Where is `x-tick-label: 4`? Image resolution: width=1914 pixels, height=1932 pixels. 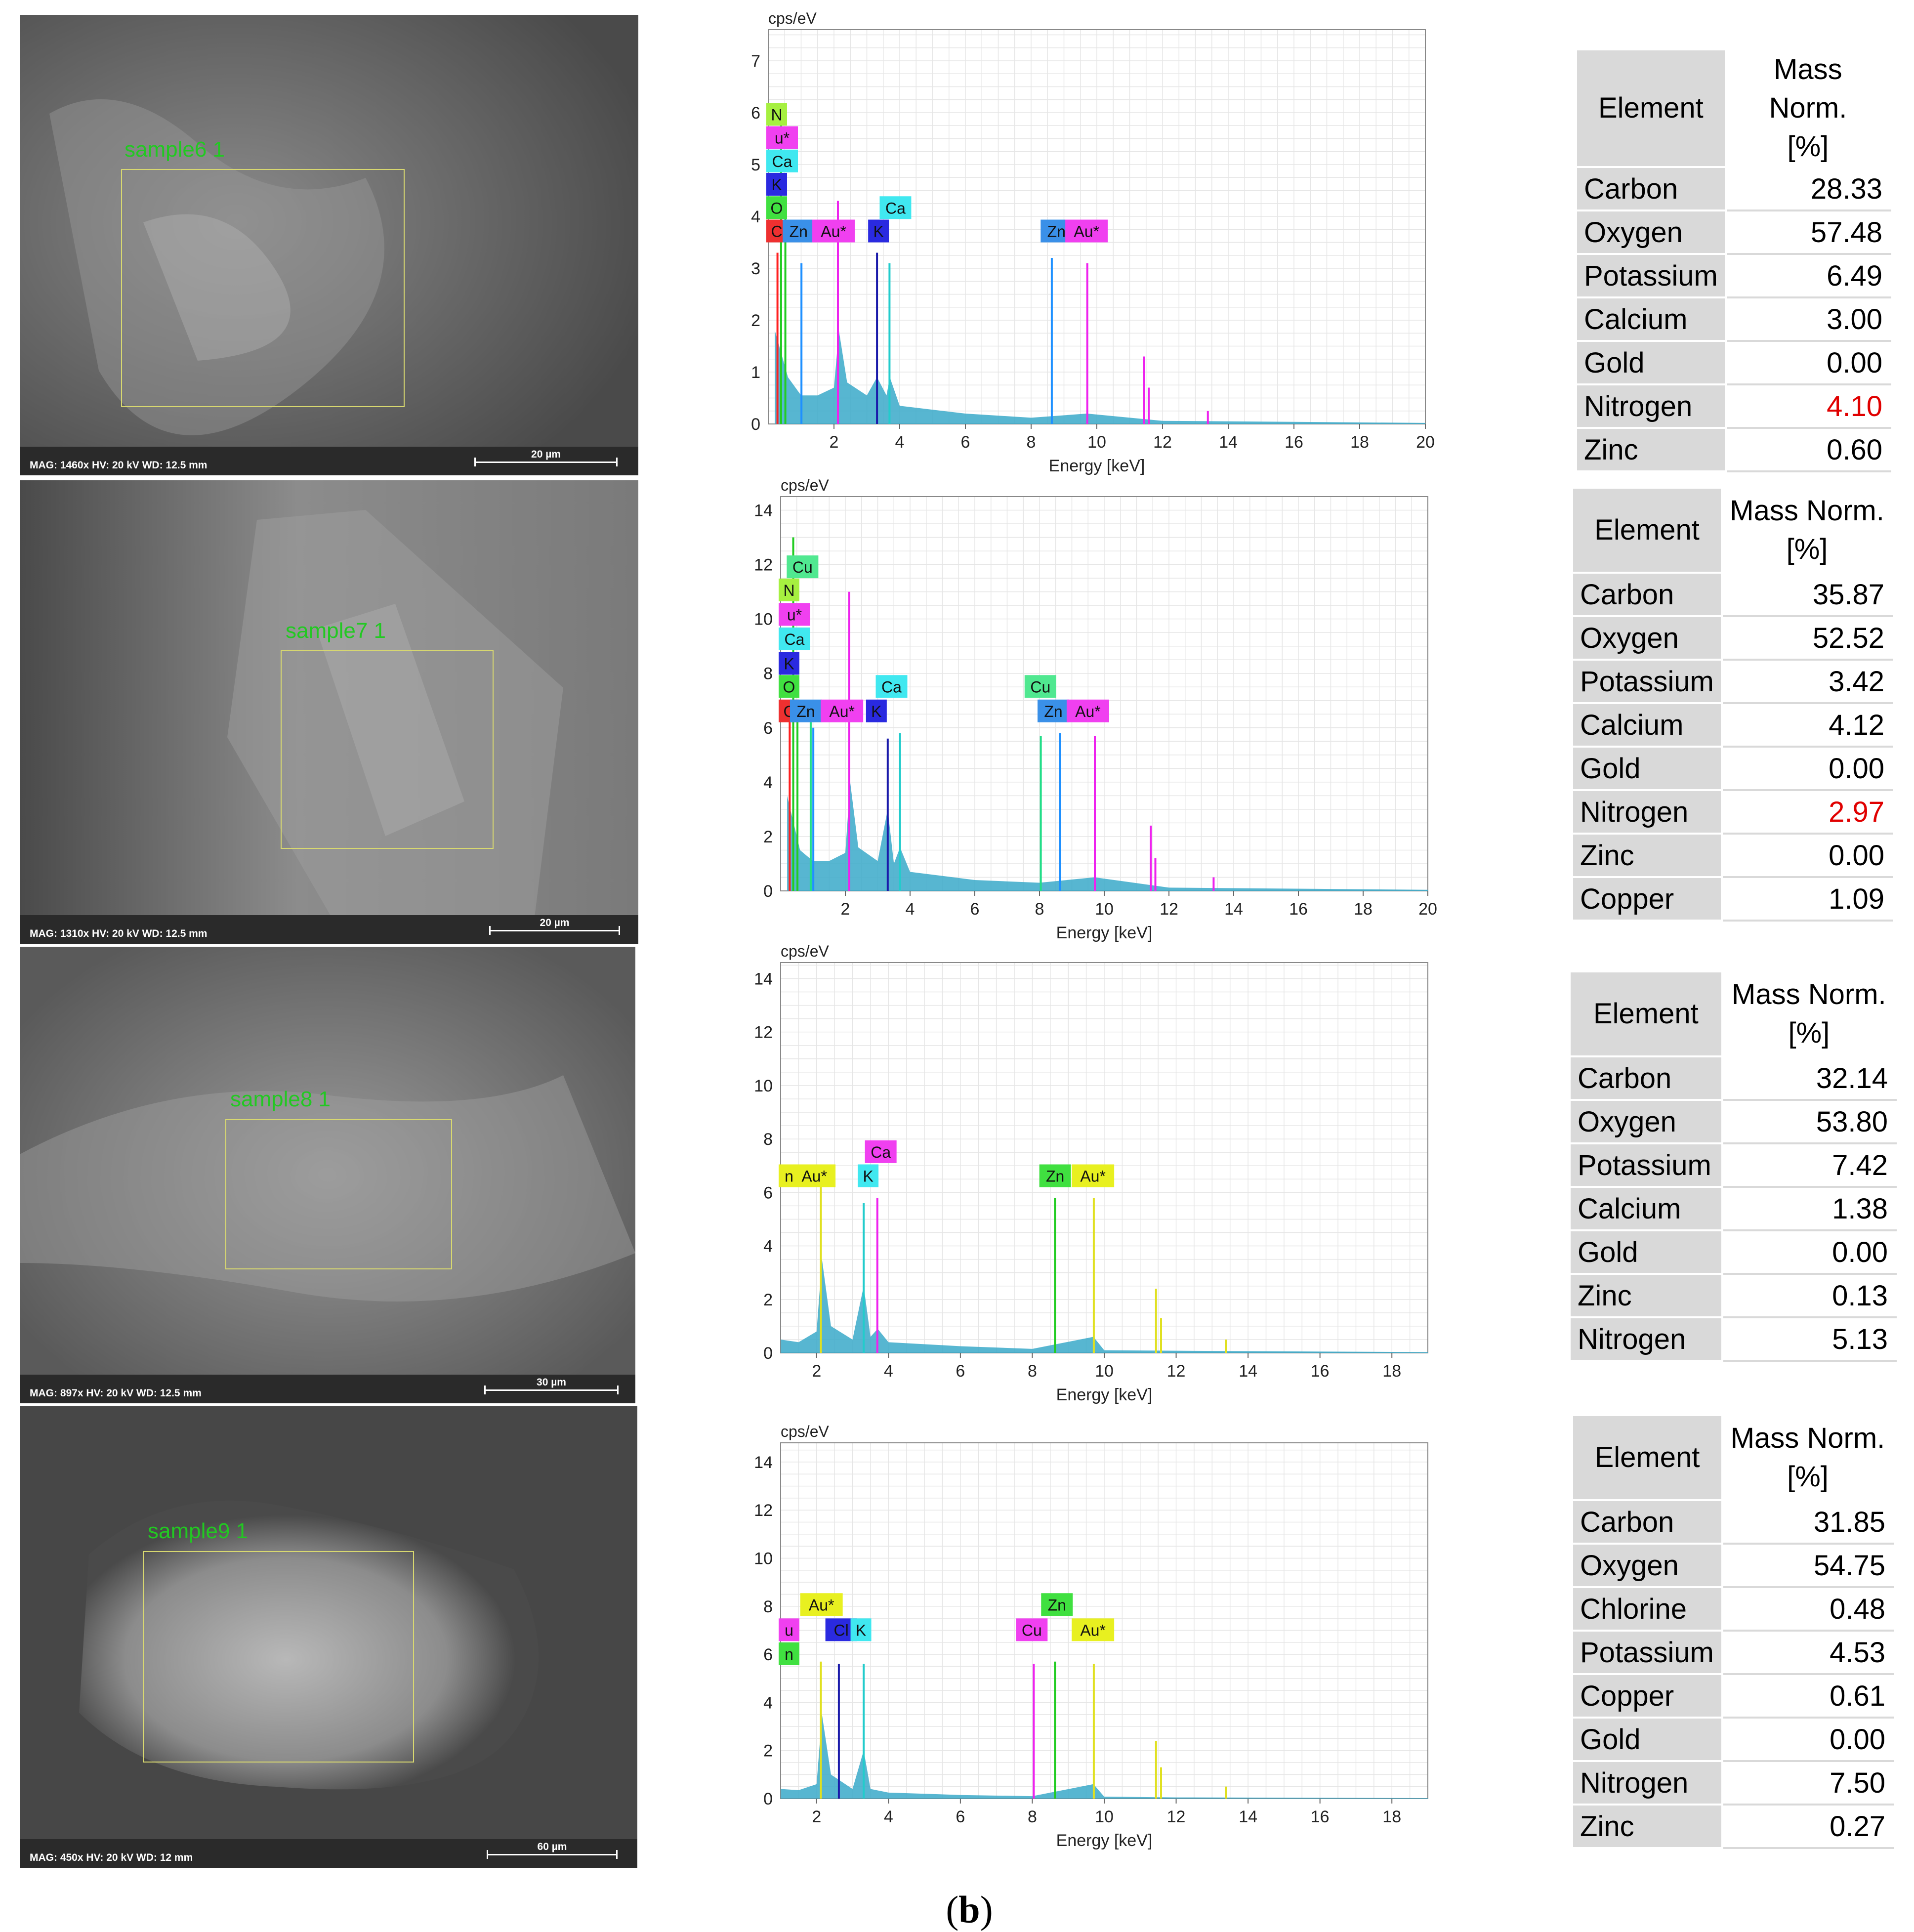 x-tick-label: 4 is located at coordinates (888, 1371).